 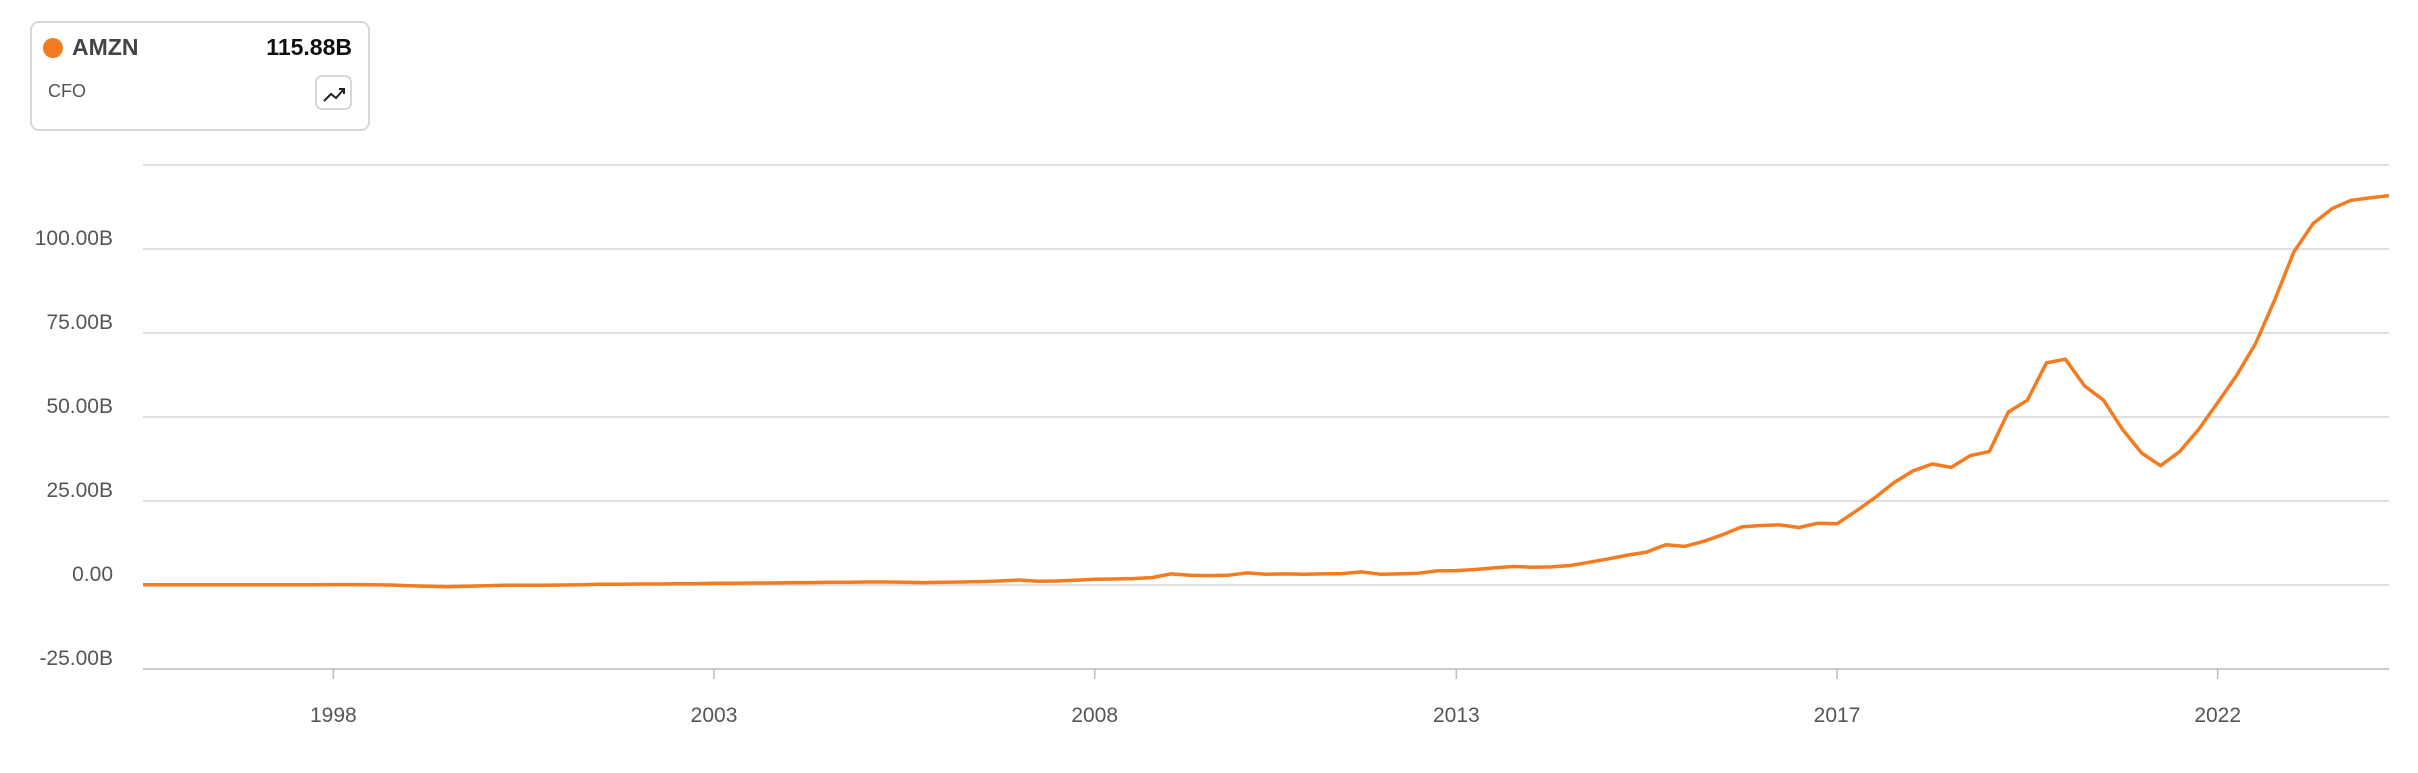 I want to click on x-tick-label: 2013, so click(x=1456, y=715).